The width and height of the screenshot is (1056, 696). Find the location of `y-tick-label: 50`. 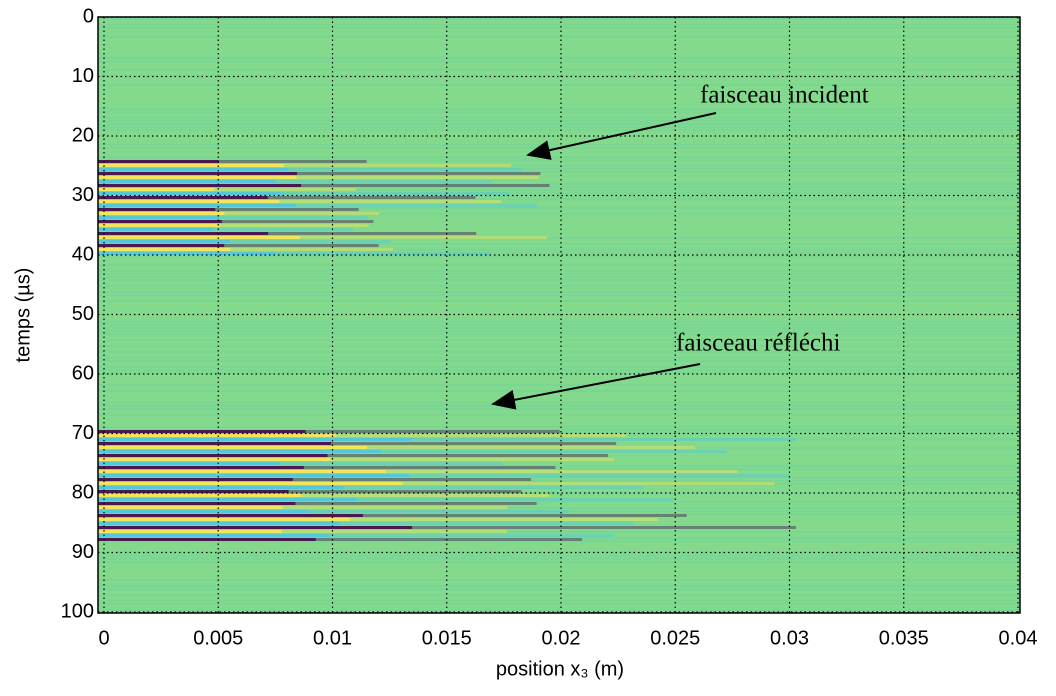

y-tick-label: 50 is located at coordinates (83, 314).